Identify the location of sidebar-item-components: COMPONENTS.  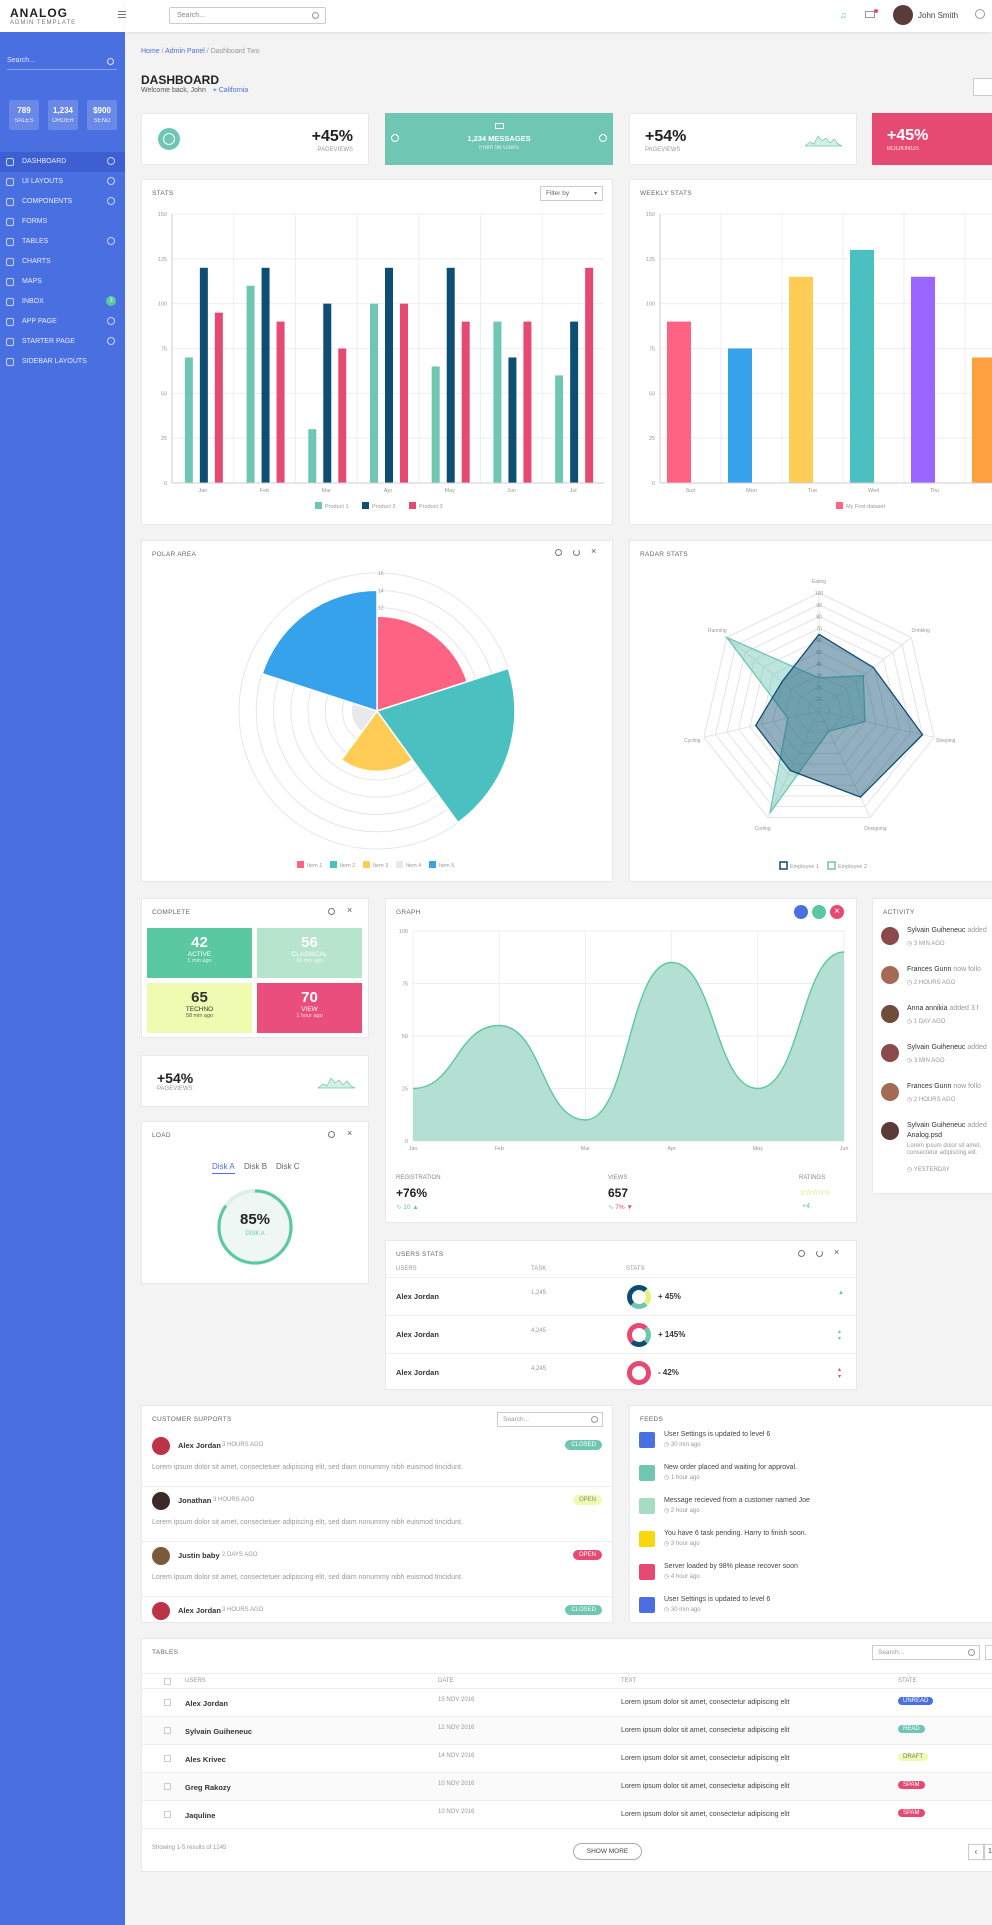
(62, 202).